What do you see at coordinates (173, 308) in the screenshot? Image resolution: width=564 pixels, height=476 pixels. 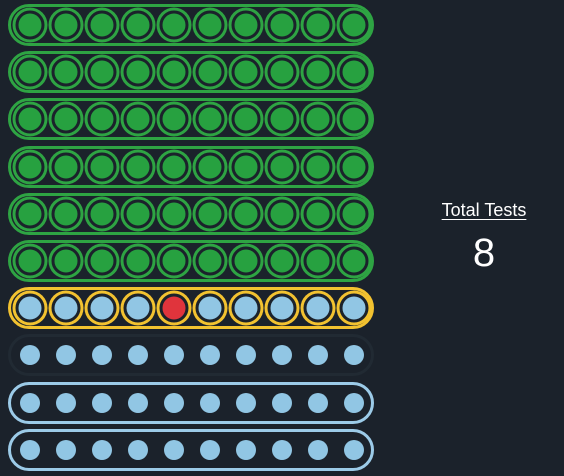 I see `test-status-dot-failed` at bounding box center [173, 308].